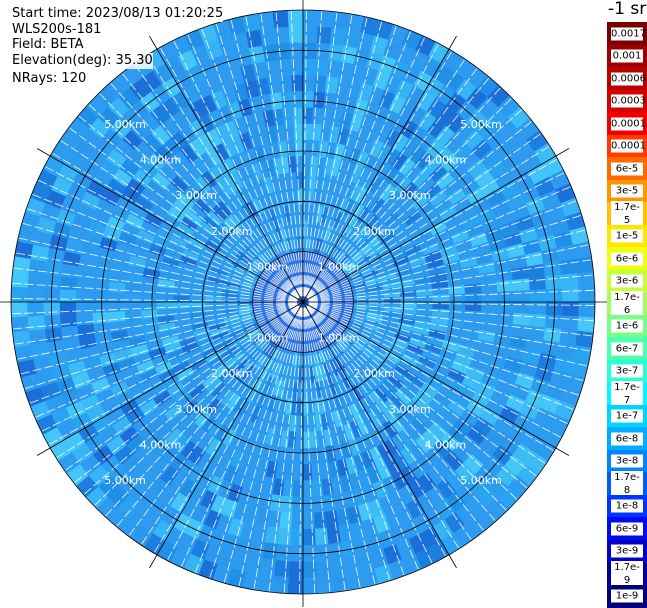 The height and width of the screenshot is (608, 647). Describe the element at coordinates (627, 371) in the screenshot. I see `colorbar-tick-label: 3e-7` at that location.